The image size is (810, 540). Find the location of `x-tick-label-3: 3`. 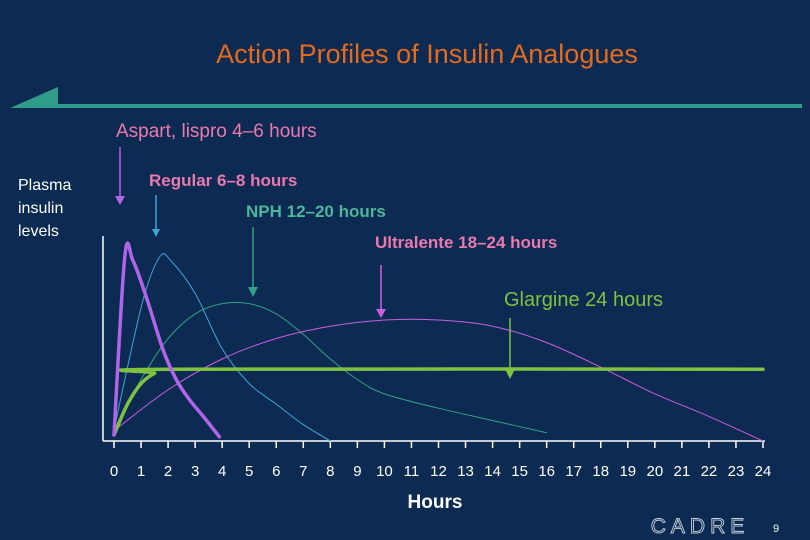

x-tick-label-3: 3 is located at coordinates (195, 471).